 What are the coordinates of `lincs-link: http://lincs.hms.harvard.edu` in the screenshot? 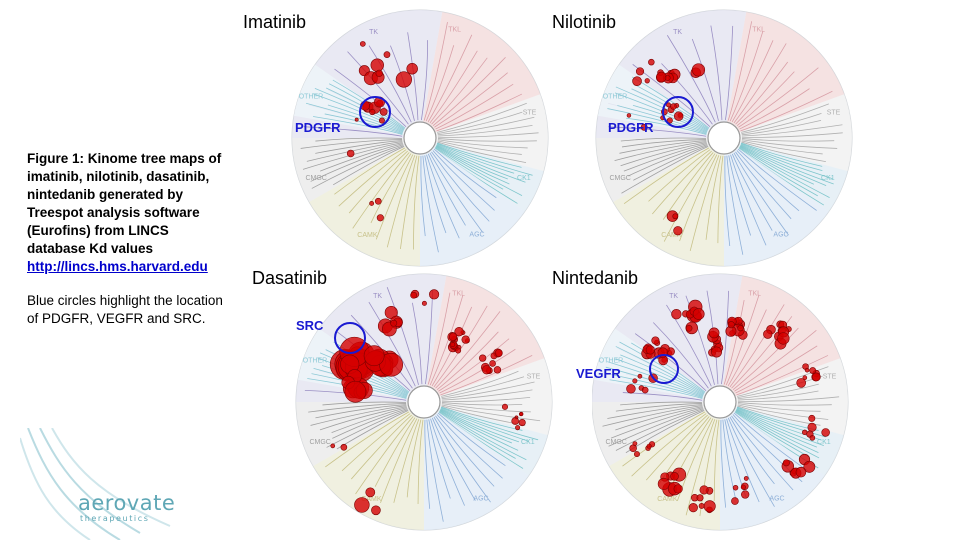 It's located at (117, 266).